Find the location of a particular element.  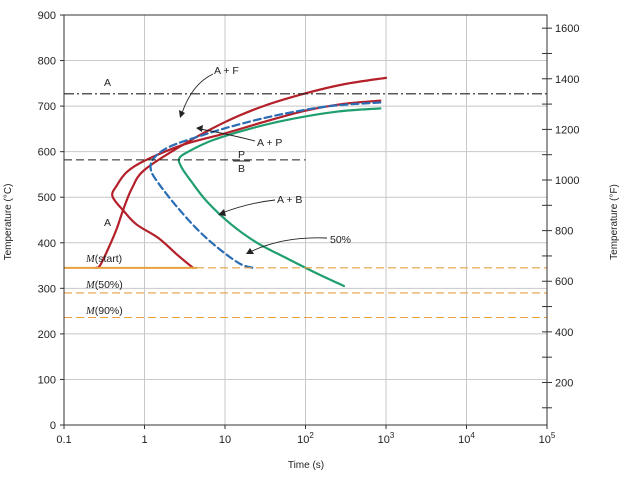

y2-tick-label: 800 is located at coordinates (564, 232).